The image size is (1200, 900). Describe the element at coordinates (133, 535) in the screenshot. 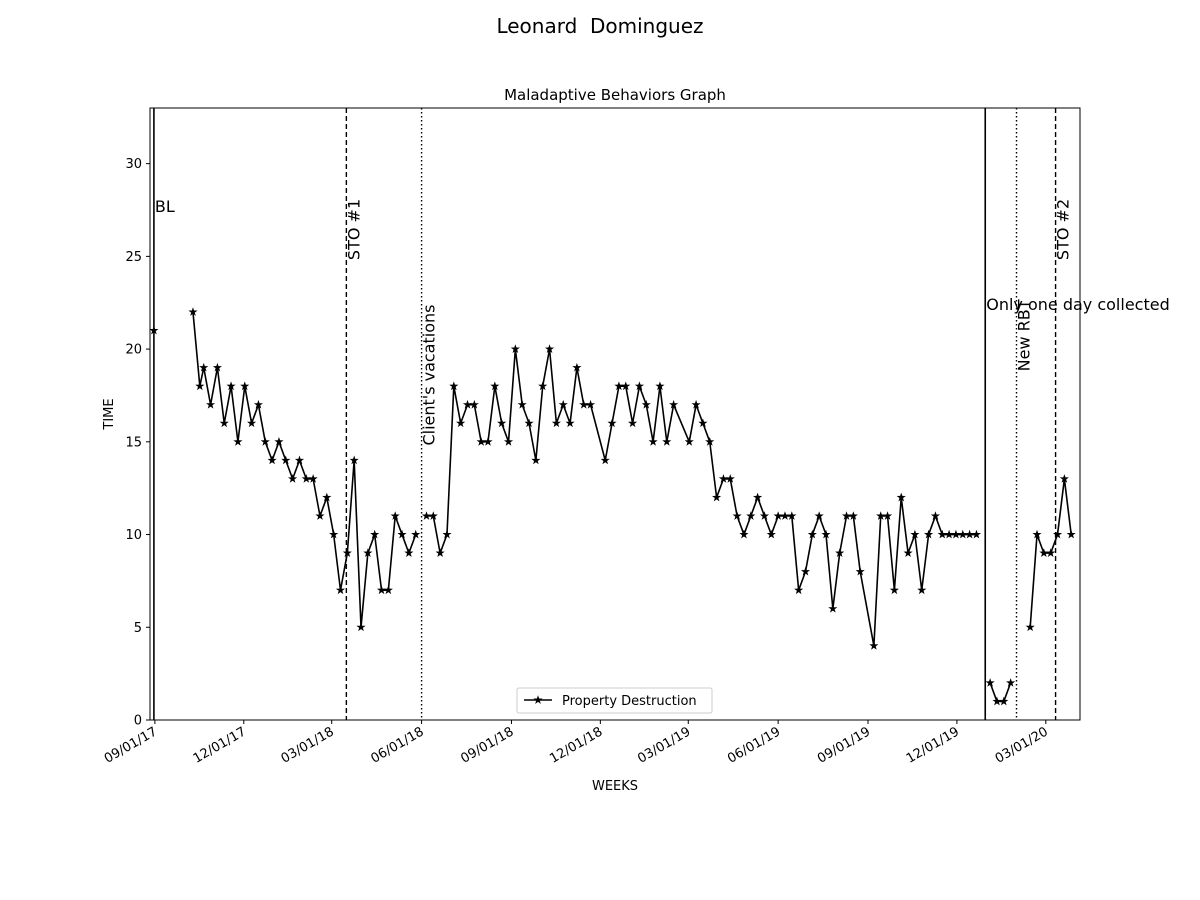

I see `y-tick-label: 10` at that location.